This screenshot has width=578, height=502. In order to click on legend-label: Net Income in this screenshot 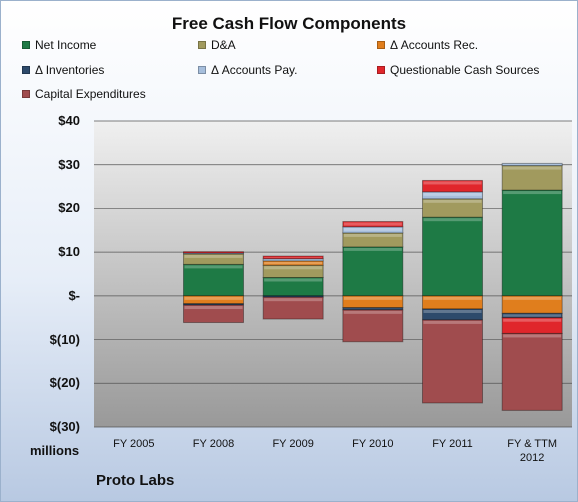, I will do `click(66, 45)`.